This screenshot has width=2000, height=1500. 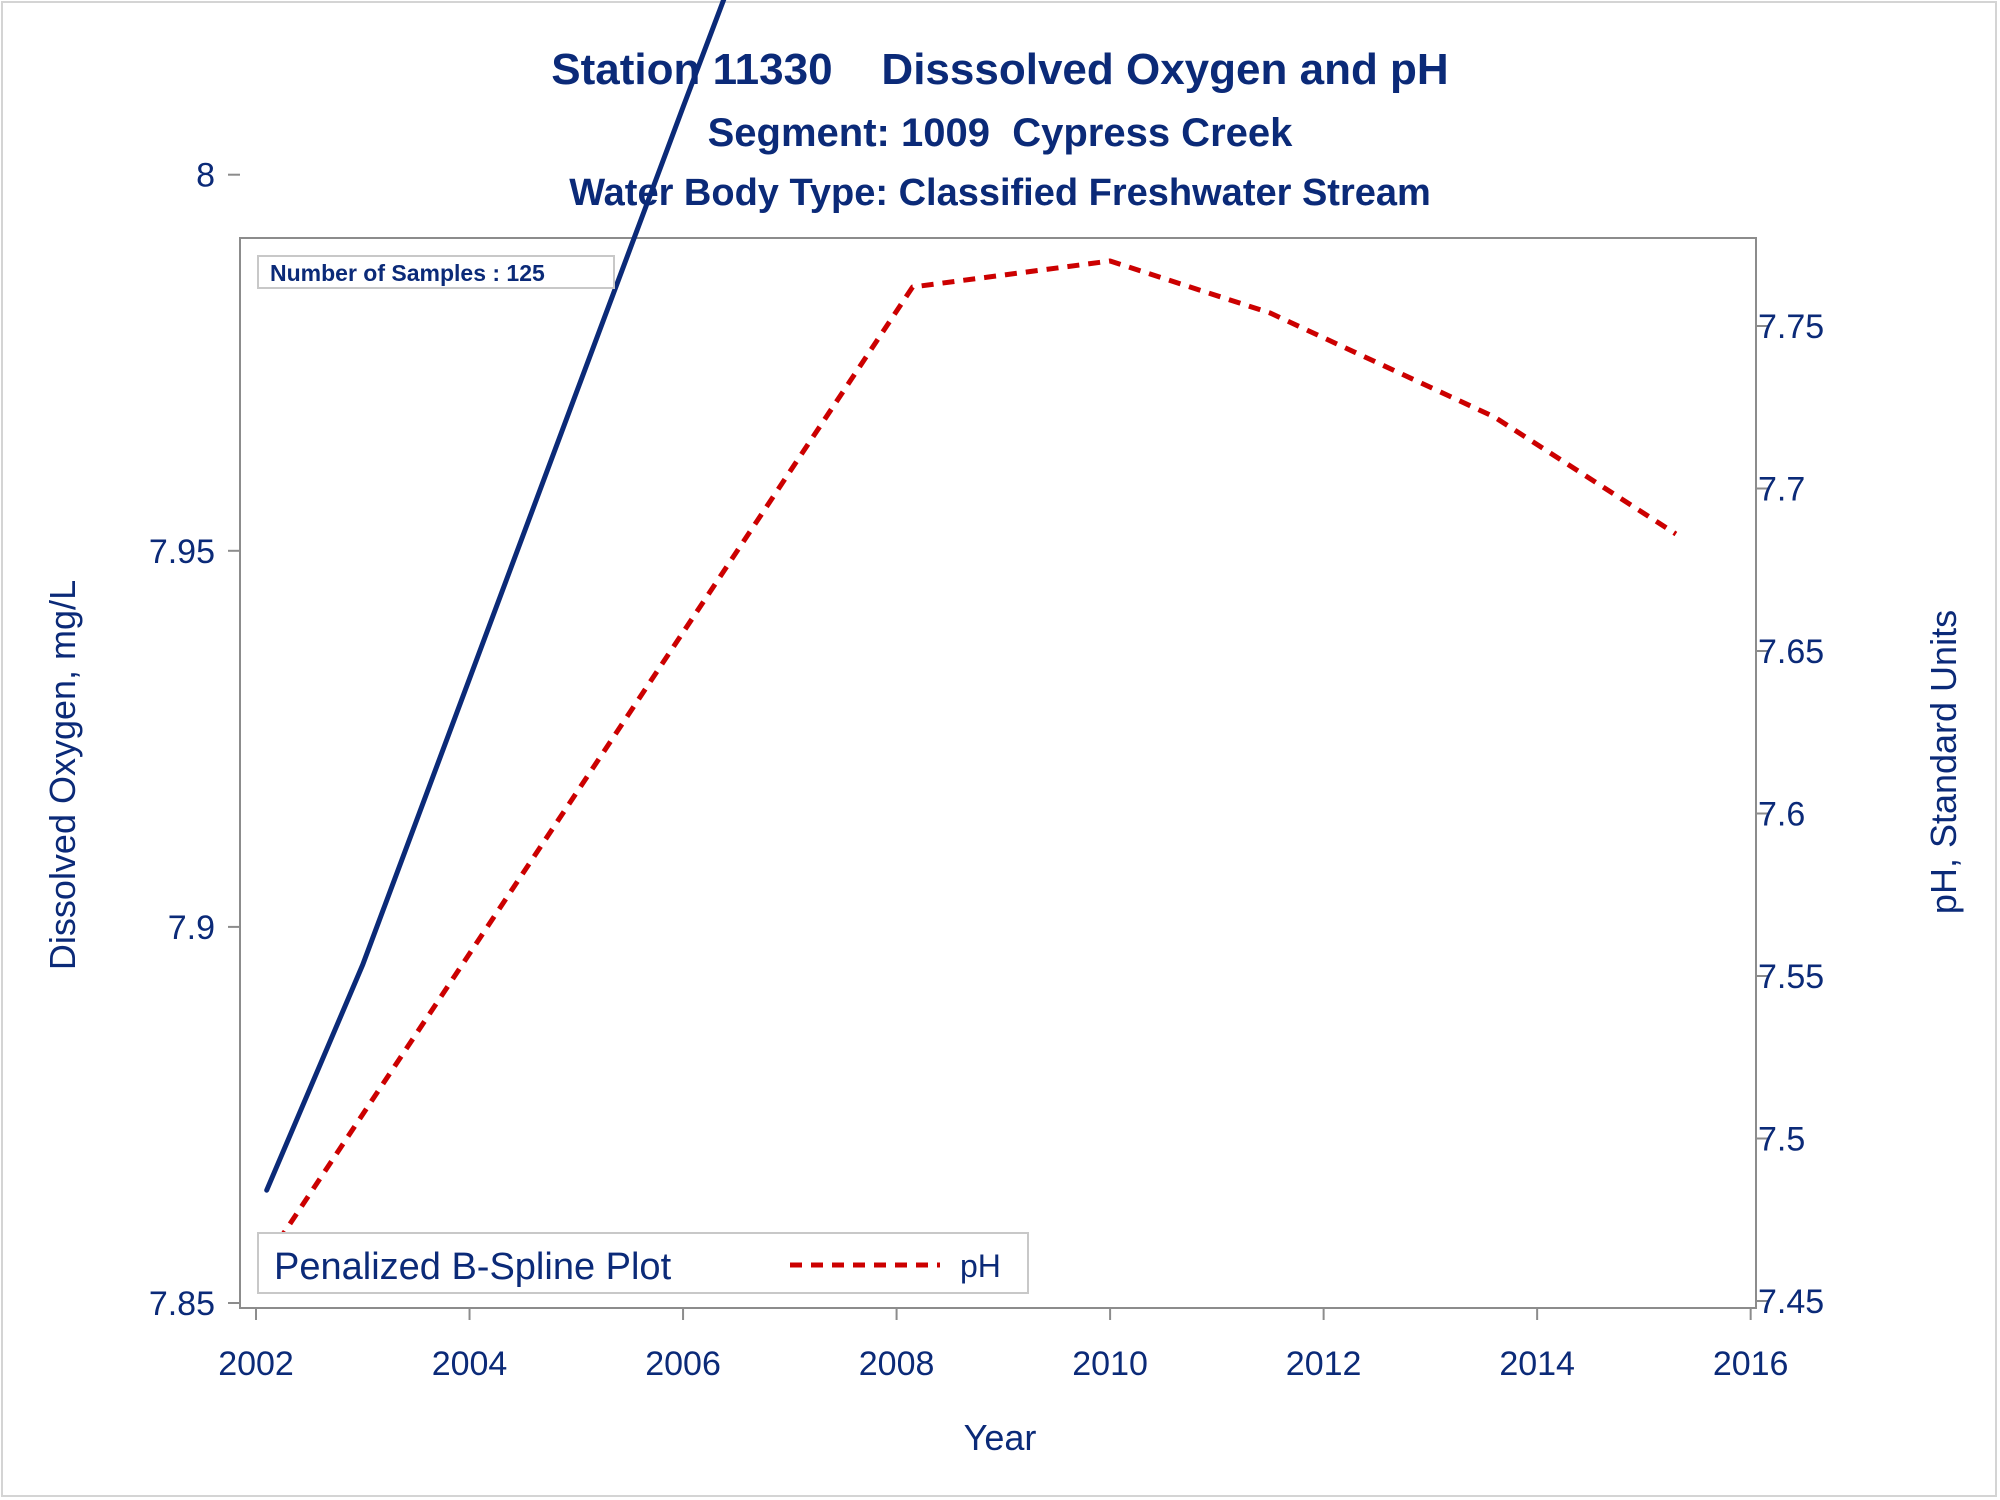 What do you see at coordinates (256, 1364) in the screenshot?
I see `x-tick-label: 2002` at bounding box center [256, 1364].